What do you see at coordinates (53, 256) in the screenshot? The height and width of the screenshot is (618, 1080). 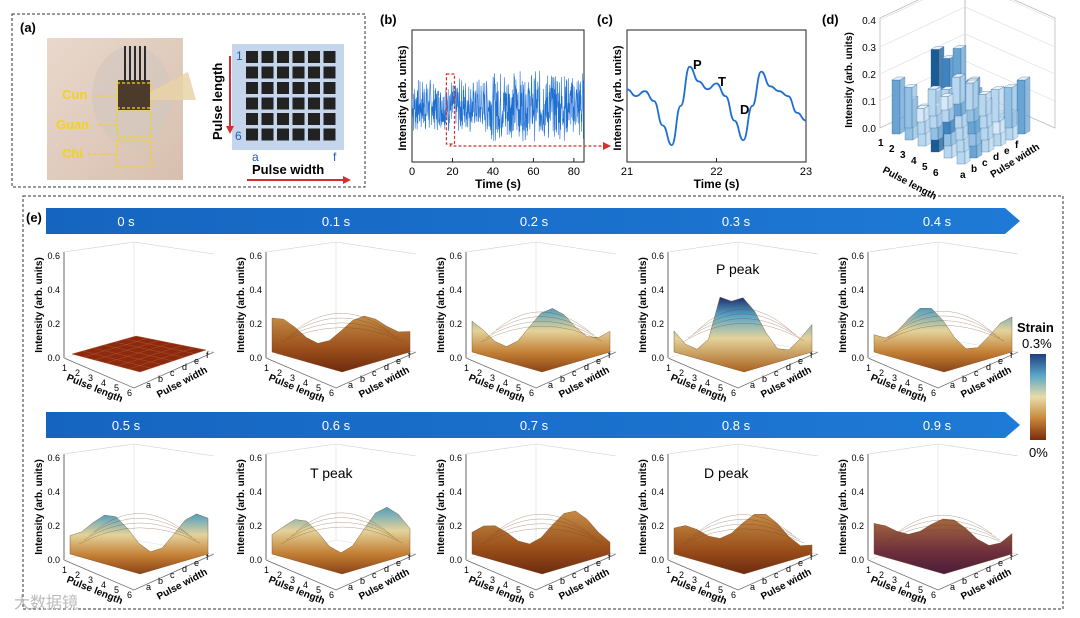 I see `z-tick-label: 0.6` at bounding box center [53, 256].